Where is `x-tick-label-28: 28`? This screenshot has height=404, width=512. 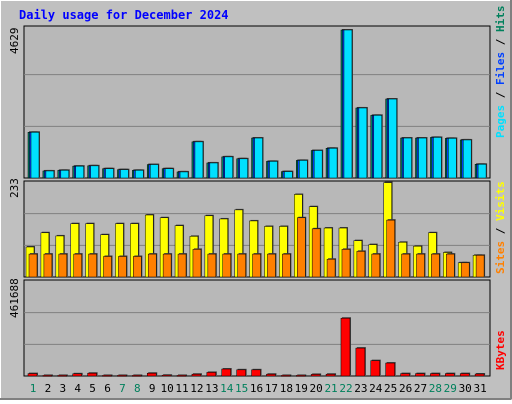
x-tick-label-28: 28 is located at coordinates (435, 388).